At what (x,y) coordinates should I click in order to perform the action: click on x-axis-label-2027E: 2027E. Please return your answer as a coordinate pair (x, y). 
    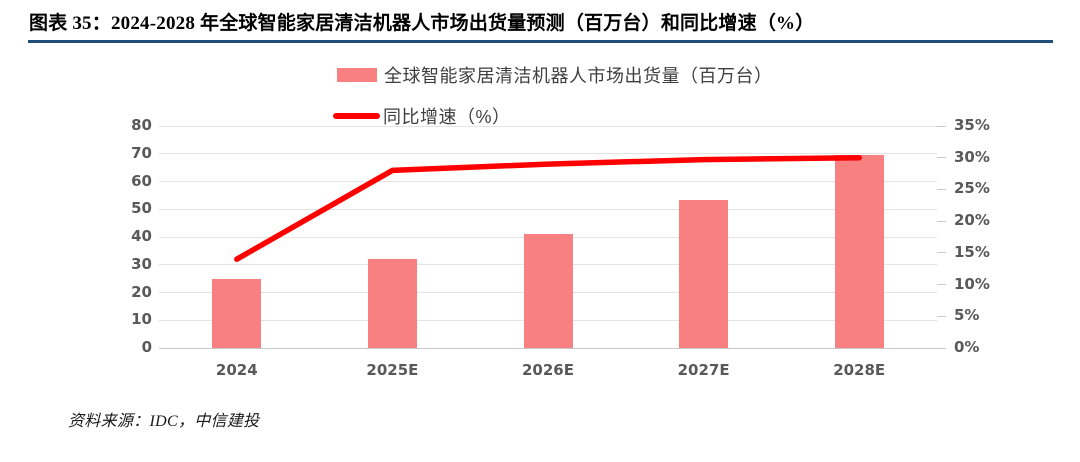
    Looking at the image, I should click on (703, 370).